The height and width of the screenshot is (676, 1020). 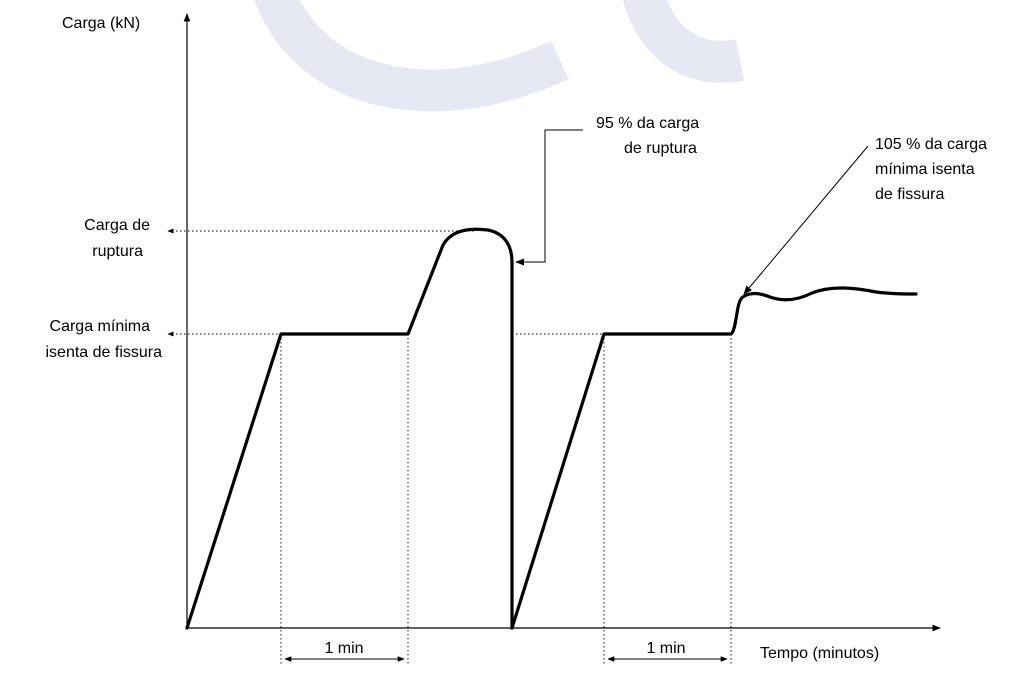 What do you see at coordinates (100, 326) in the screenshot?
I see `label-carga-minima-line1: Carga mínima` at bounding box center [100, 326].